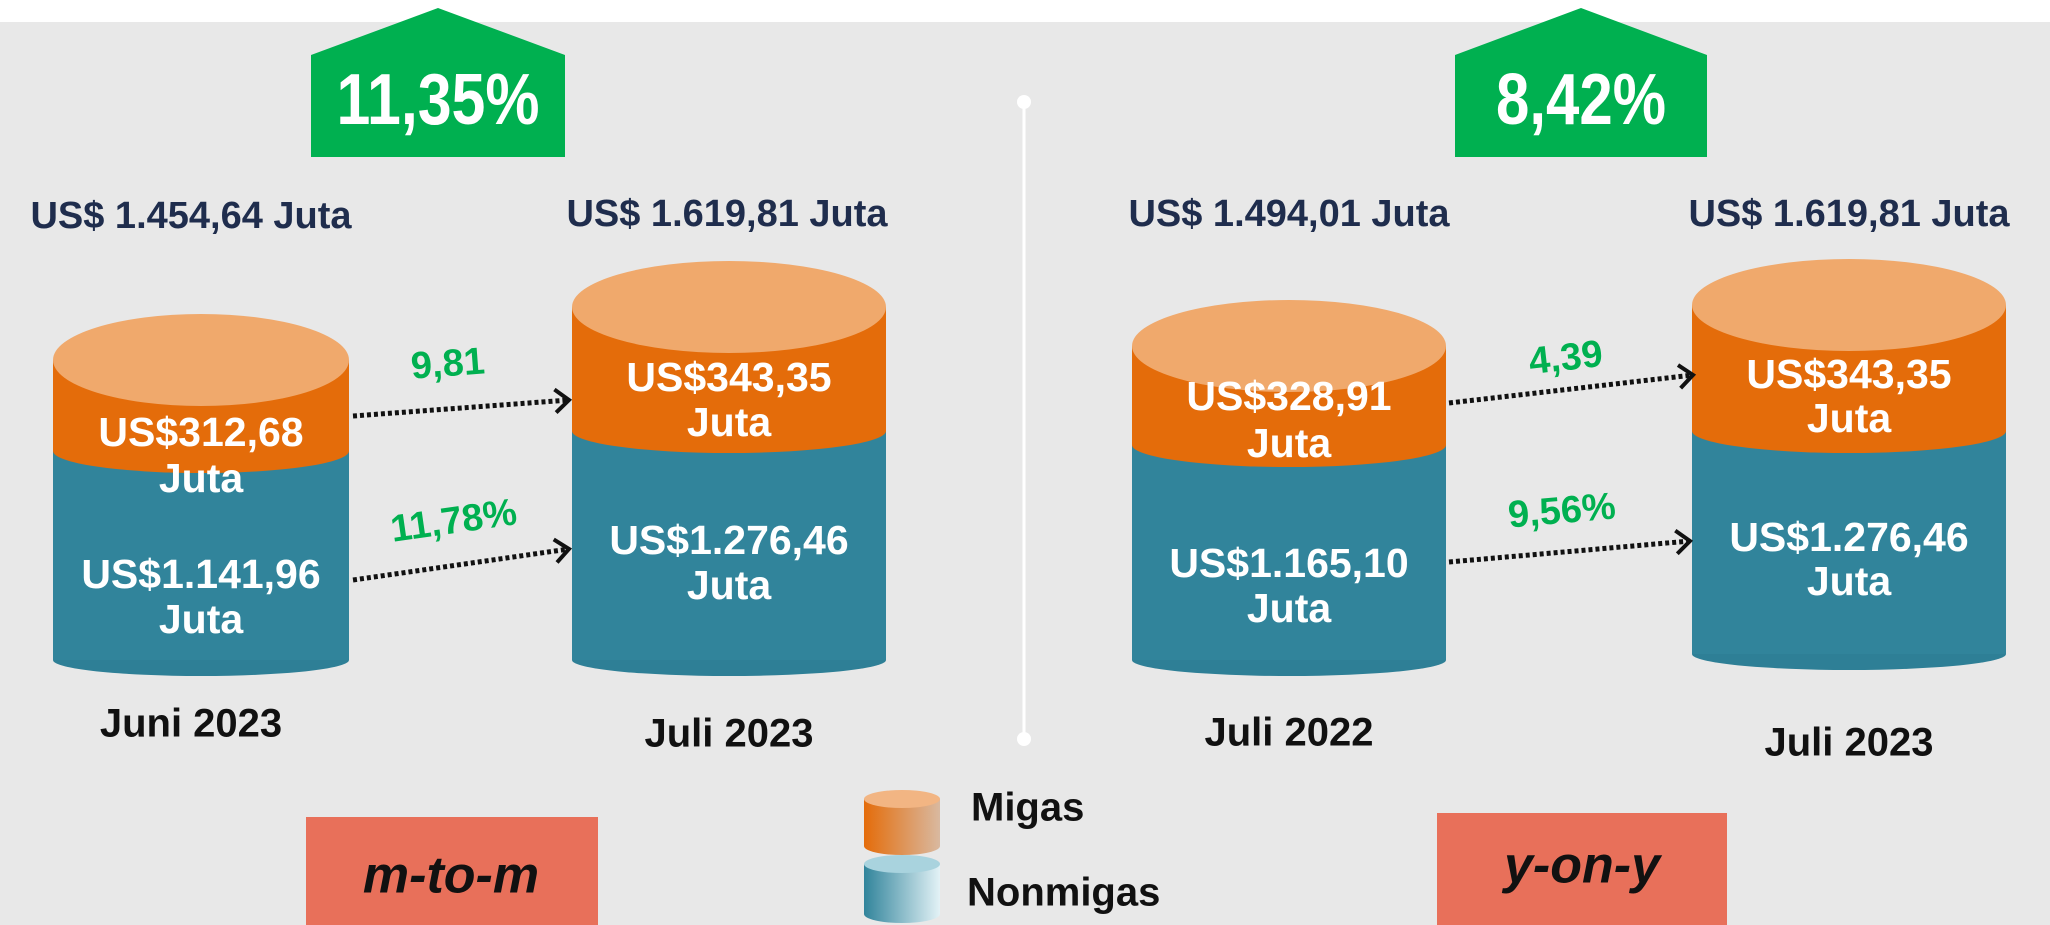  Describe the element at coordinates (200, 574) in the screenshot. I see `nonmigas-label: US$1.141,96` at that location.